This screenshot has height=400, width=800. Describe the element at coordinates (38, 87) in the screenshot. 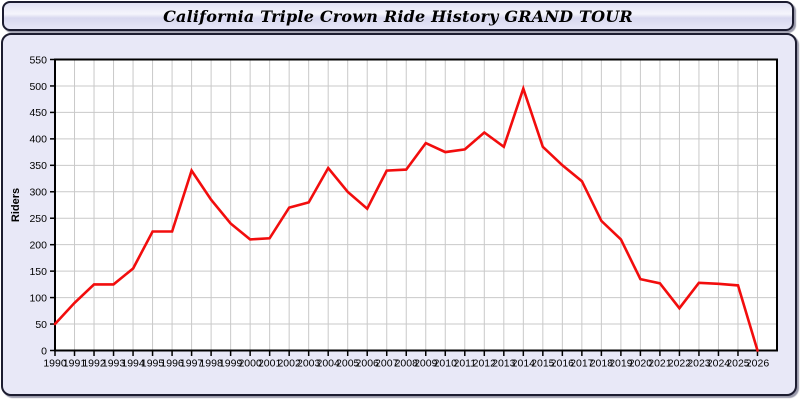

I see `y-tick-label: 500` at that location.